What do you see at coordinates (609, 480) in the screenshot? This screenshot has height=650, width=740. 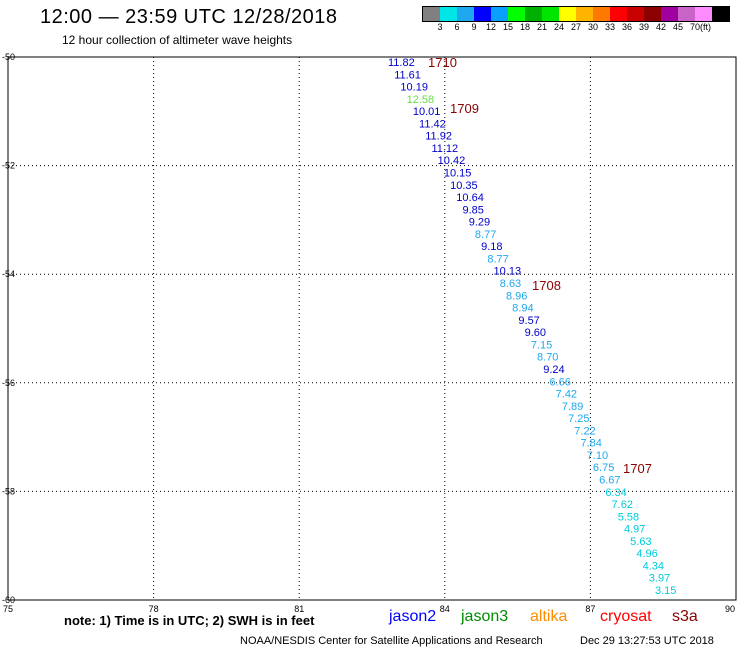 I see `wave-height-label: 6.67` at bounding box center [609, 480].